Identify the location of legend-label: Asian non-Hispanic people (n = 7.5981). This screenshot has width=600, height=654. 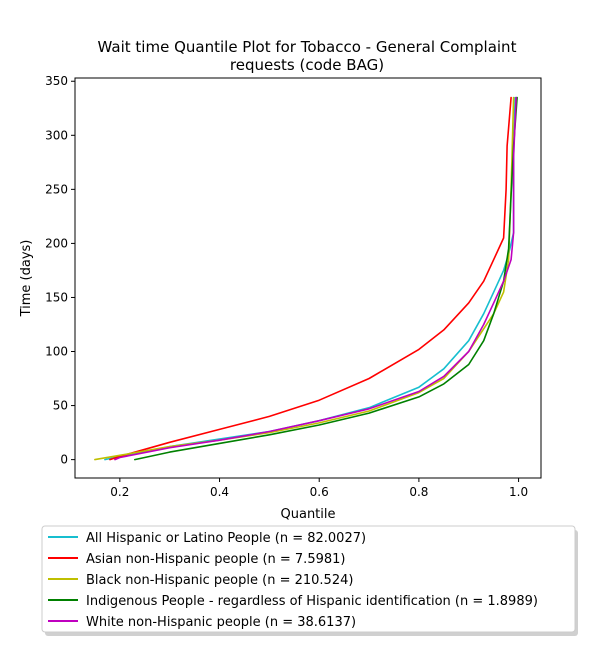
(215, 559).